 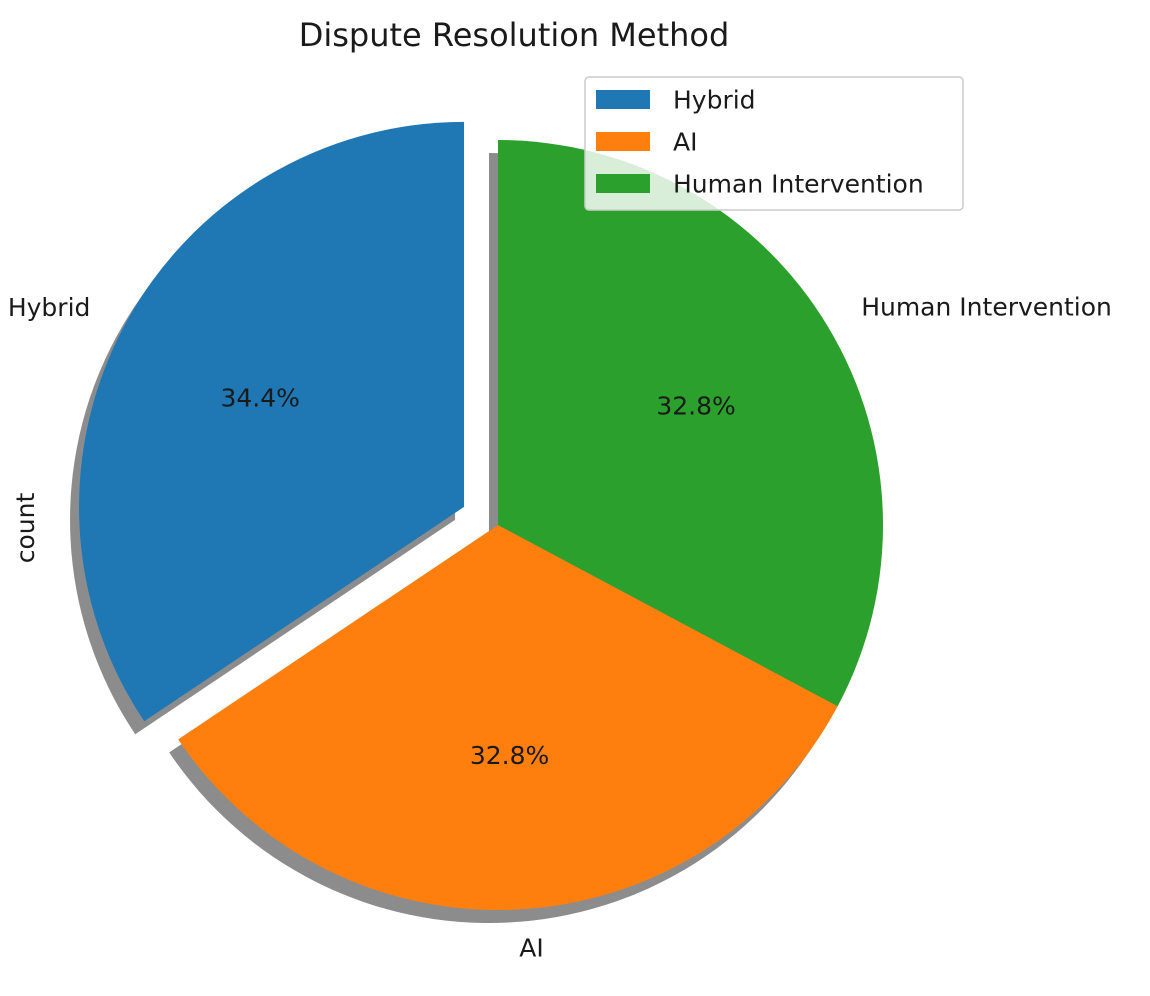 I want to click on legend-swatch-hybrid, so click(x=623, y=99).